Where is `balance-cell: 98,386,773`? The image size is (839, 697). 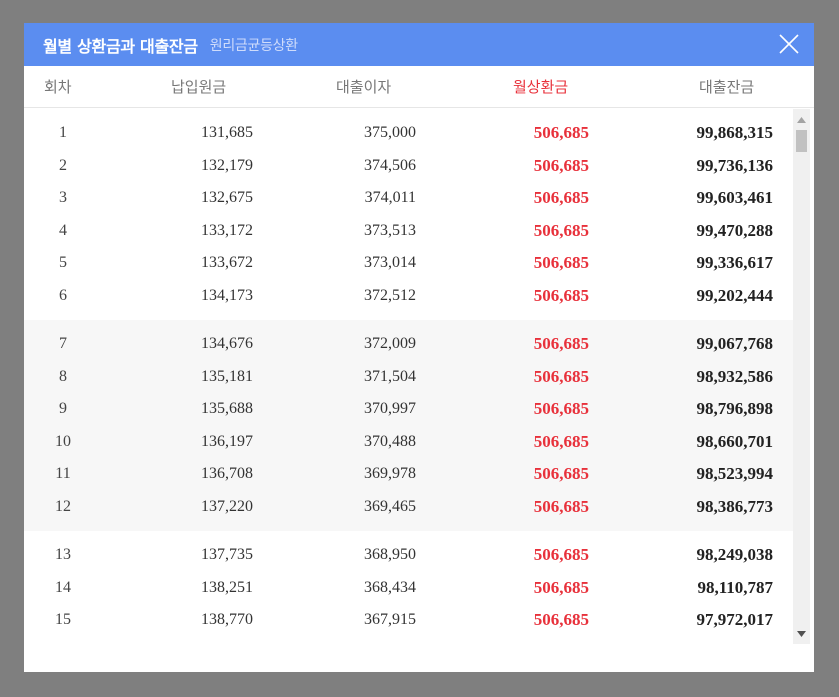
balance-cell: 98,386,773 is located at coordinates (735, 506).